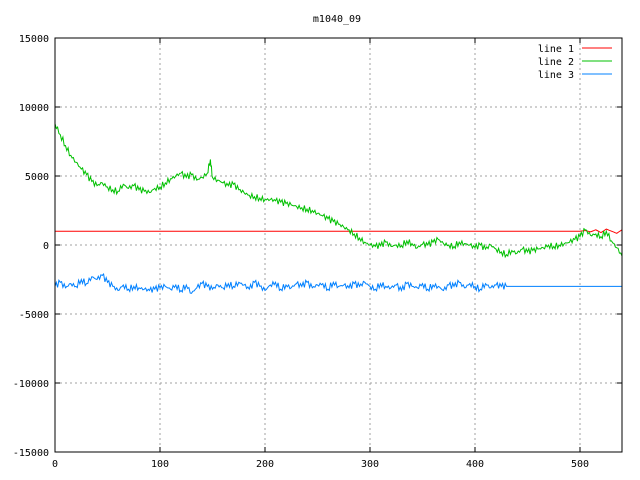  I want to click on y-tick-label: 5000, so click(37, 177).